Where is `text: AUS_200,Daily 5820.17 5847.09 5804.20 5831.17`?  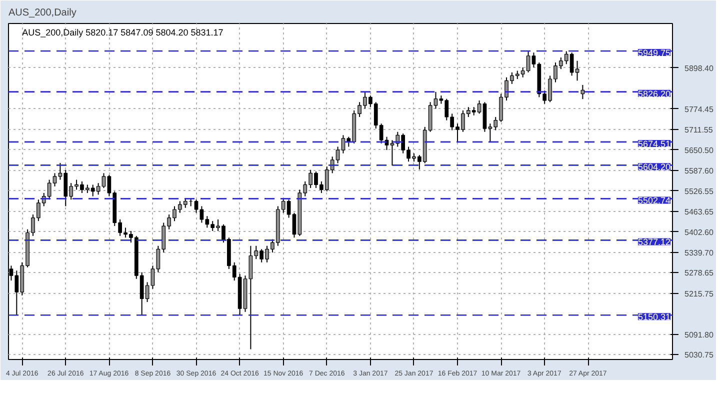
text: AUS_200,Daily 5820.17 5847.09 5804.20 5831.17 is located at coordinates (123, 33).